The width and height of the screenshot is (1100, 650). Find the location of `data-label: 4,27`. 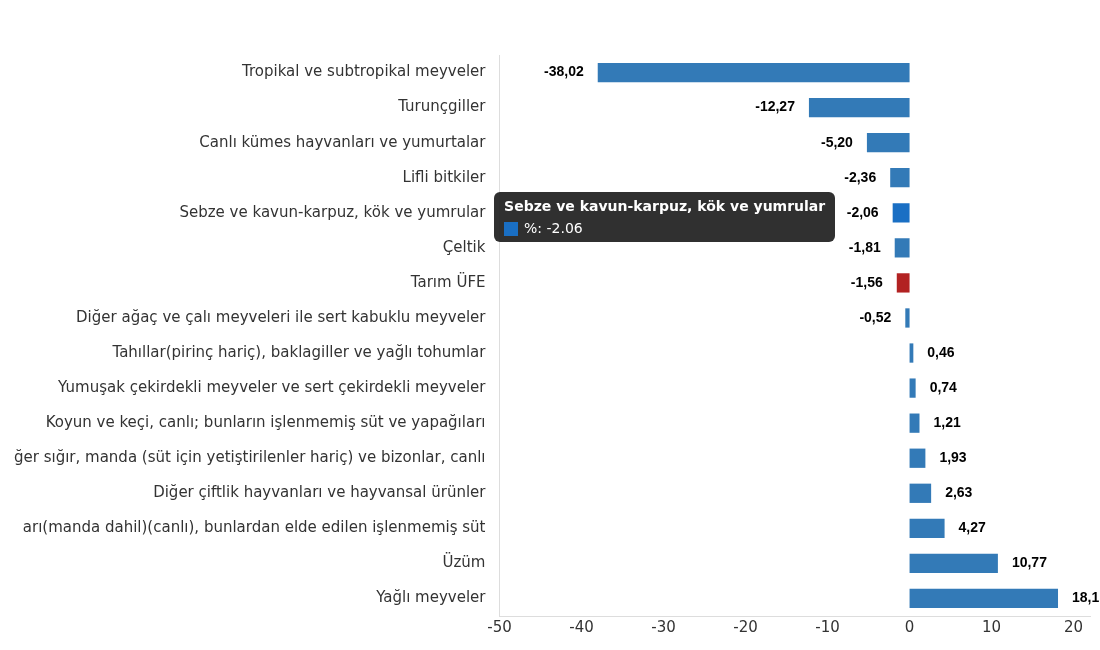

data-label: 4,27 is located at coordinates (972, 527).